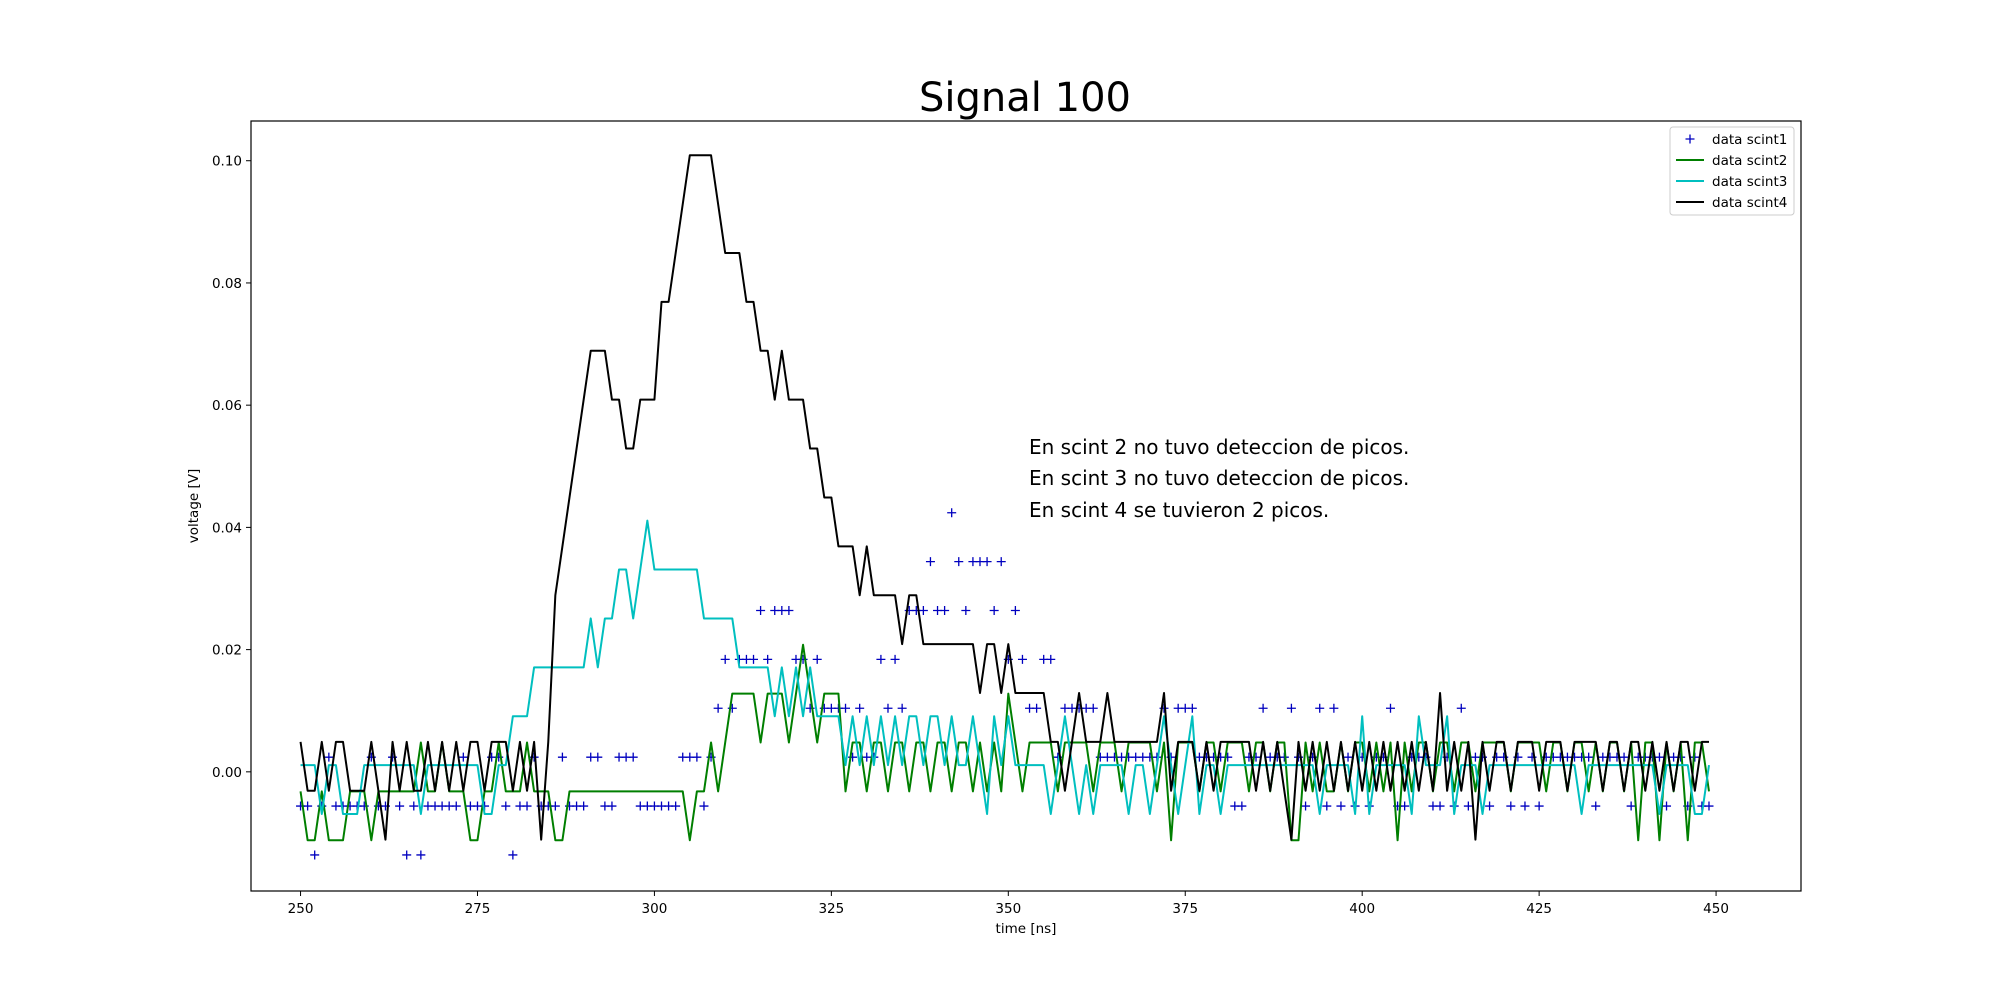  I want to click on legend-item: data scint2, so click(1731, 161).